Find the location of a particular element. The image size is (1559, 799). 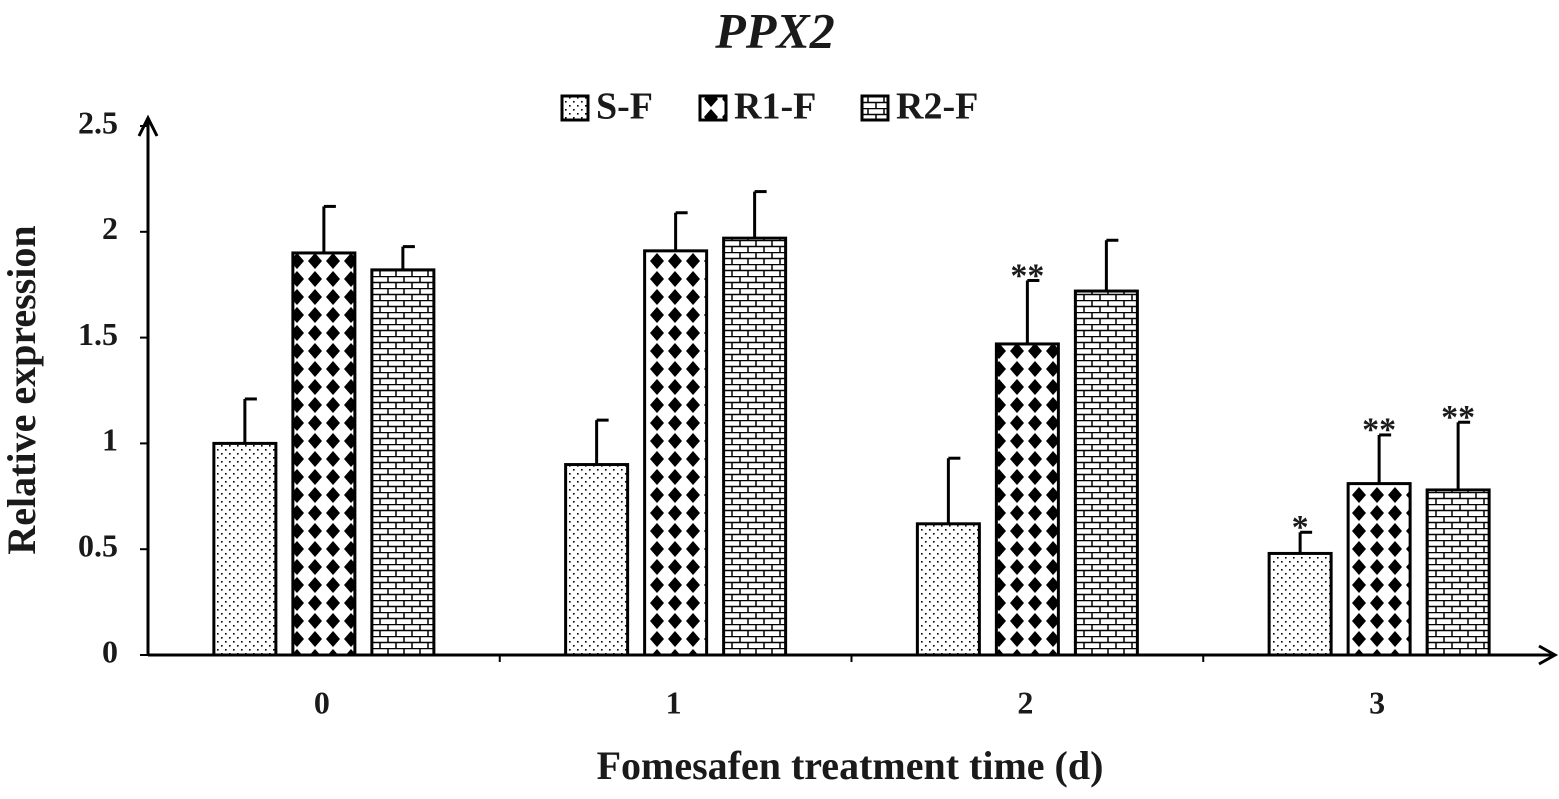

x-tick-label: 3 is located at coordinates (1377, 702).